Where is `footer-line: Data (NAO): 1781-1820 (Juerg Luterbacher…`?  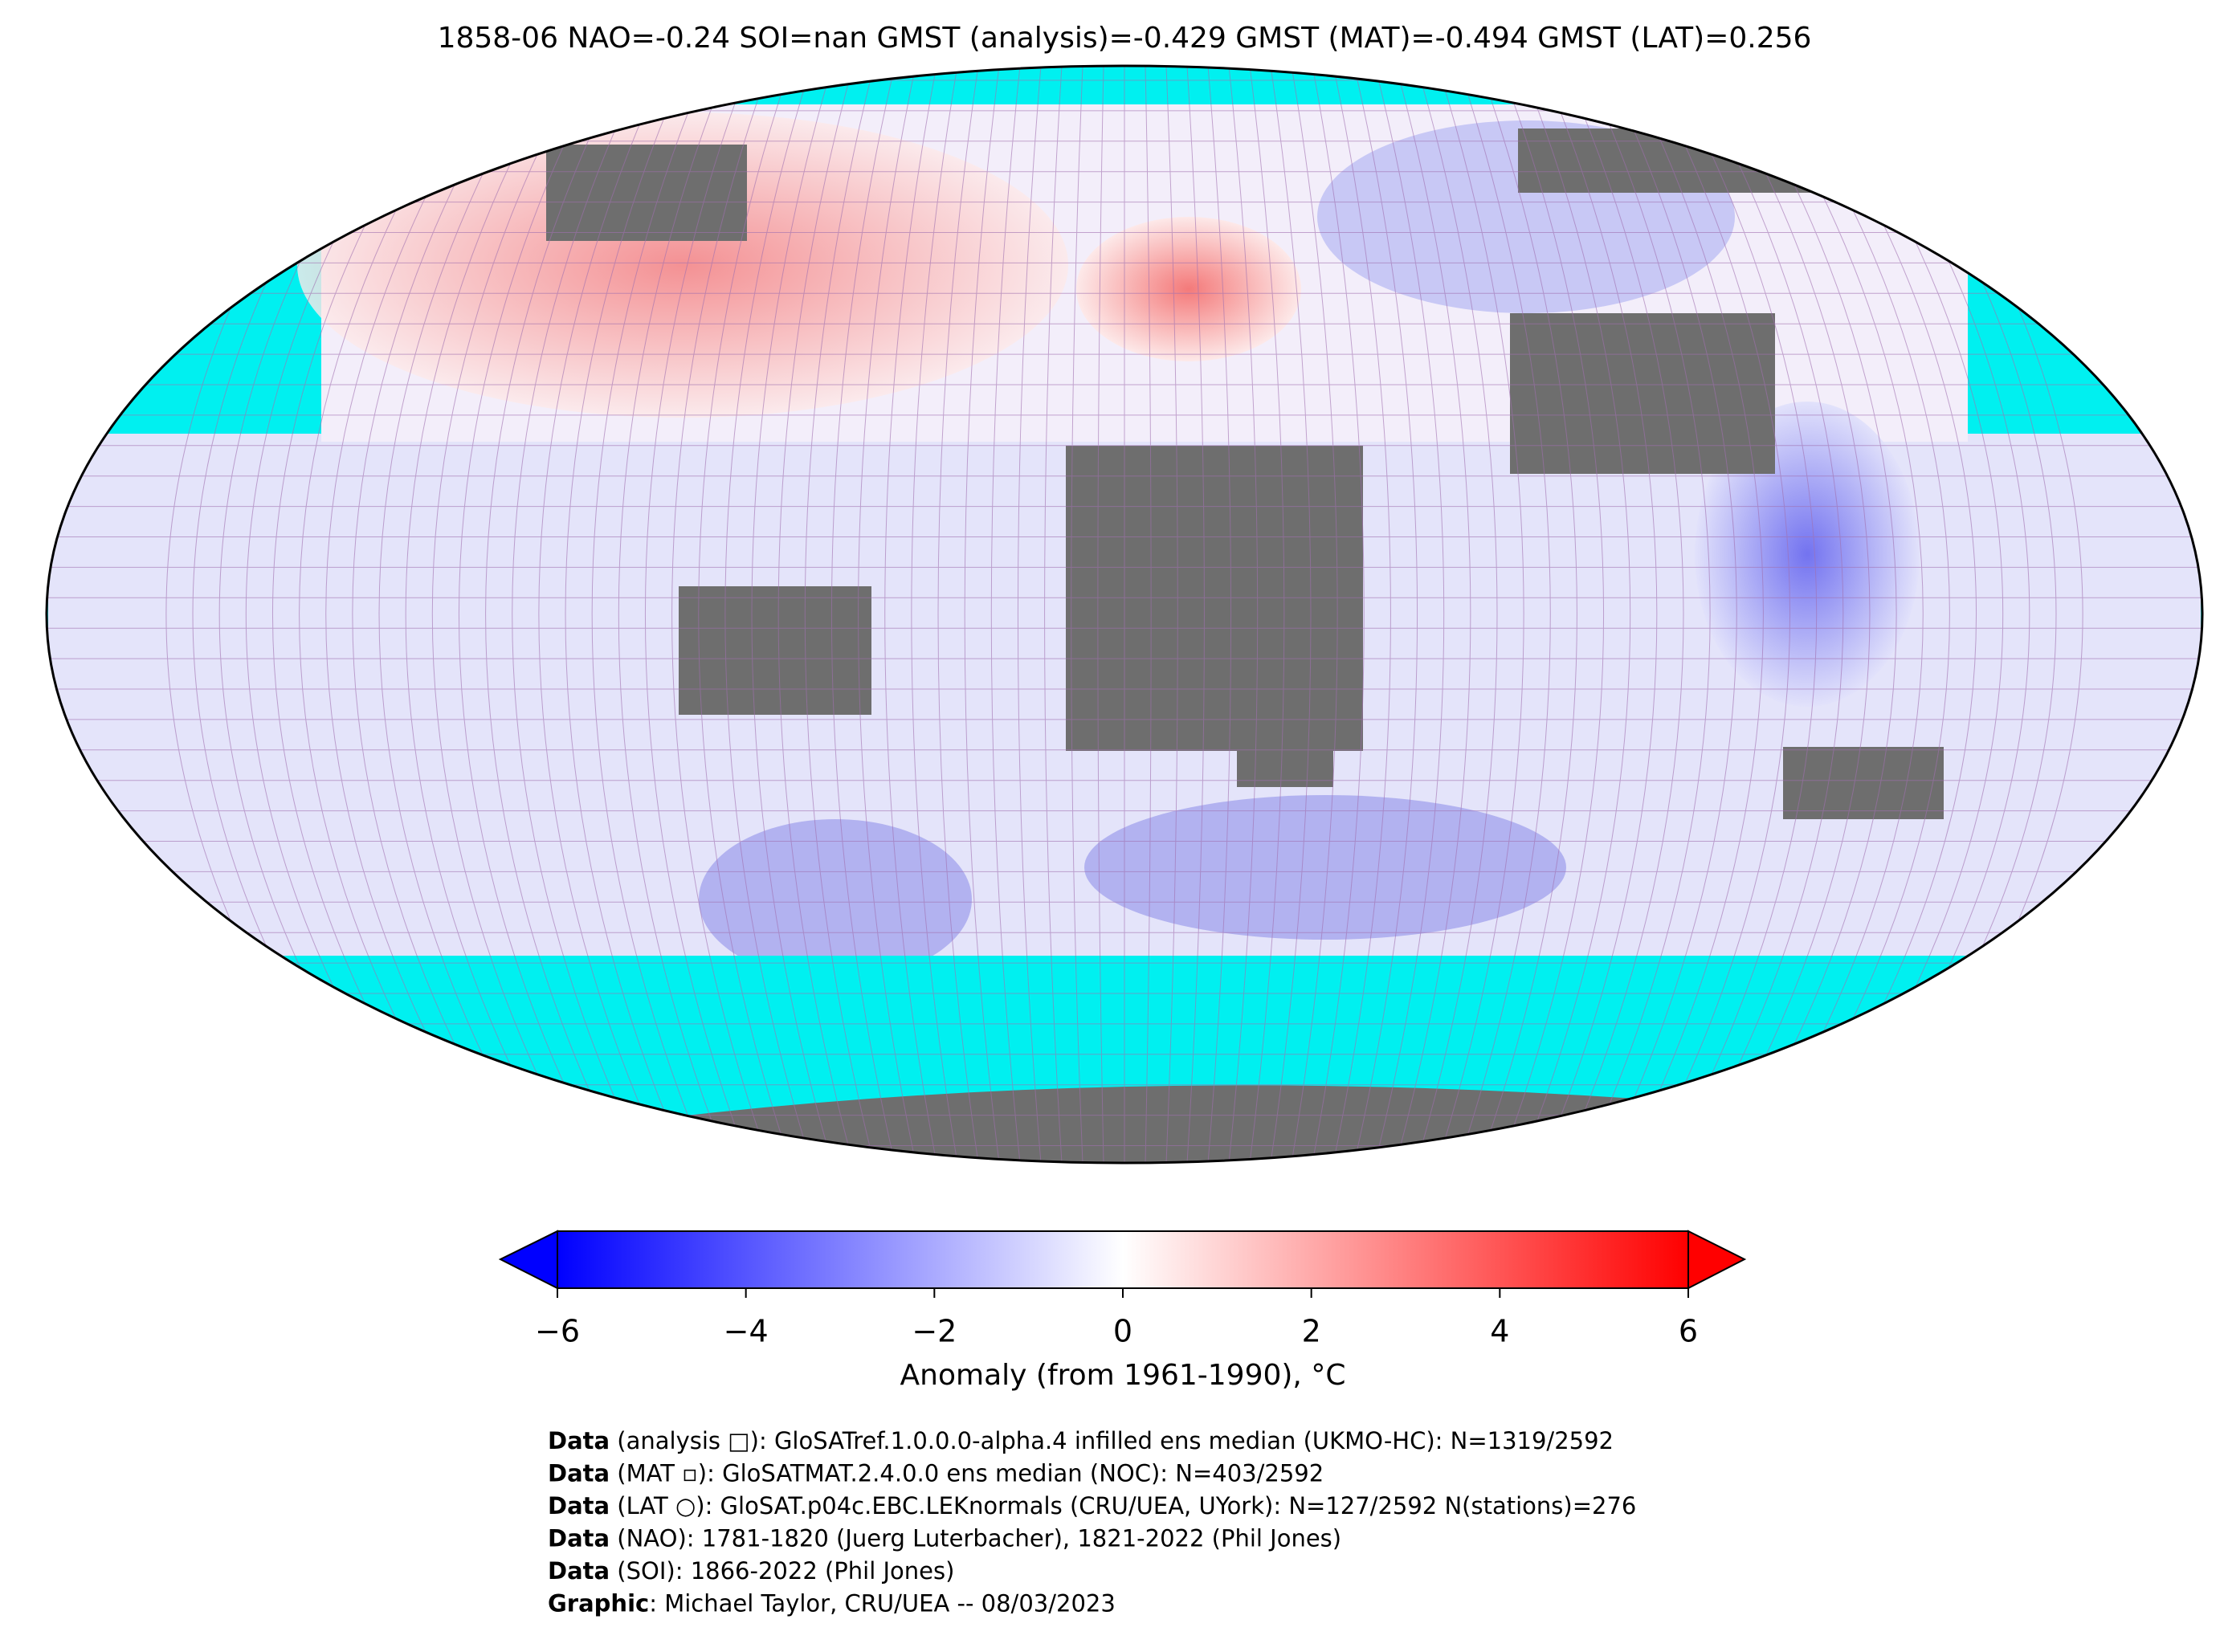 footer-line: Data (NAO): 1781-1820 (Juerg Luterbacher… is located at coordinates (945, 1538).